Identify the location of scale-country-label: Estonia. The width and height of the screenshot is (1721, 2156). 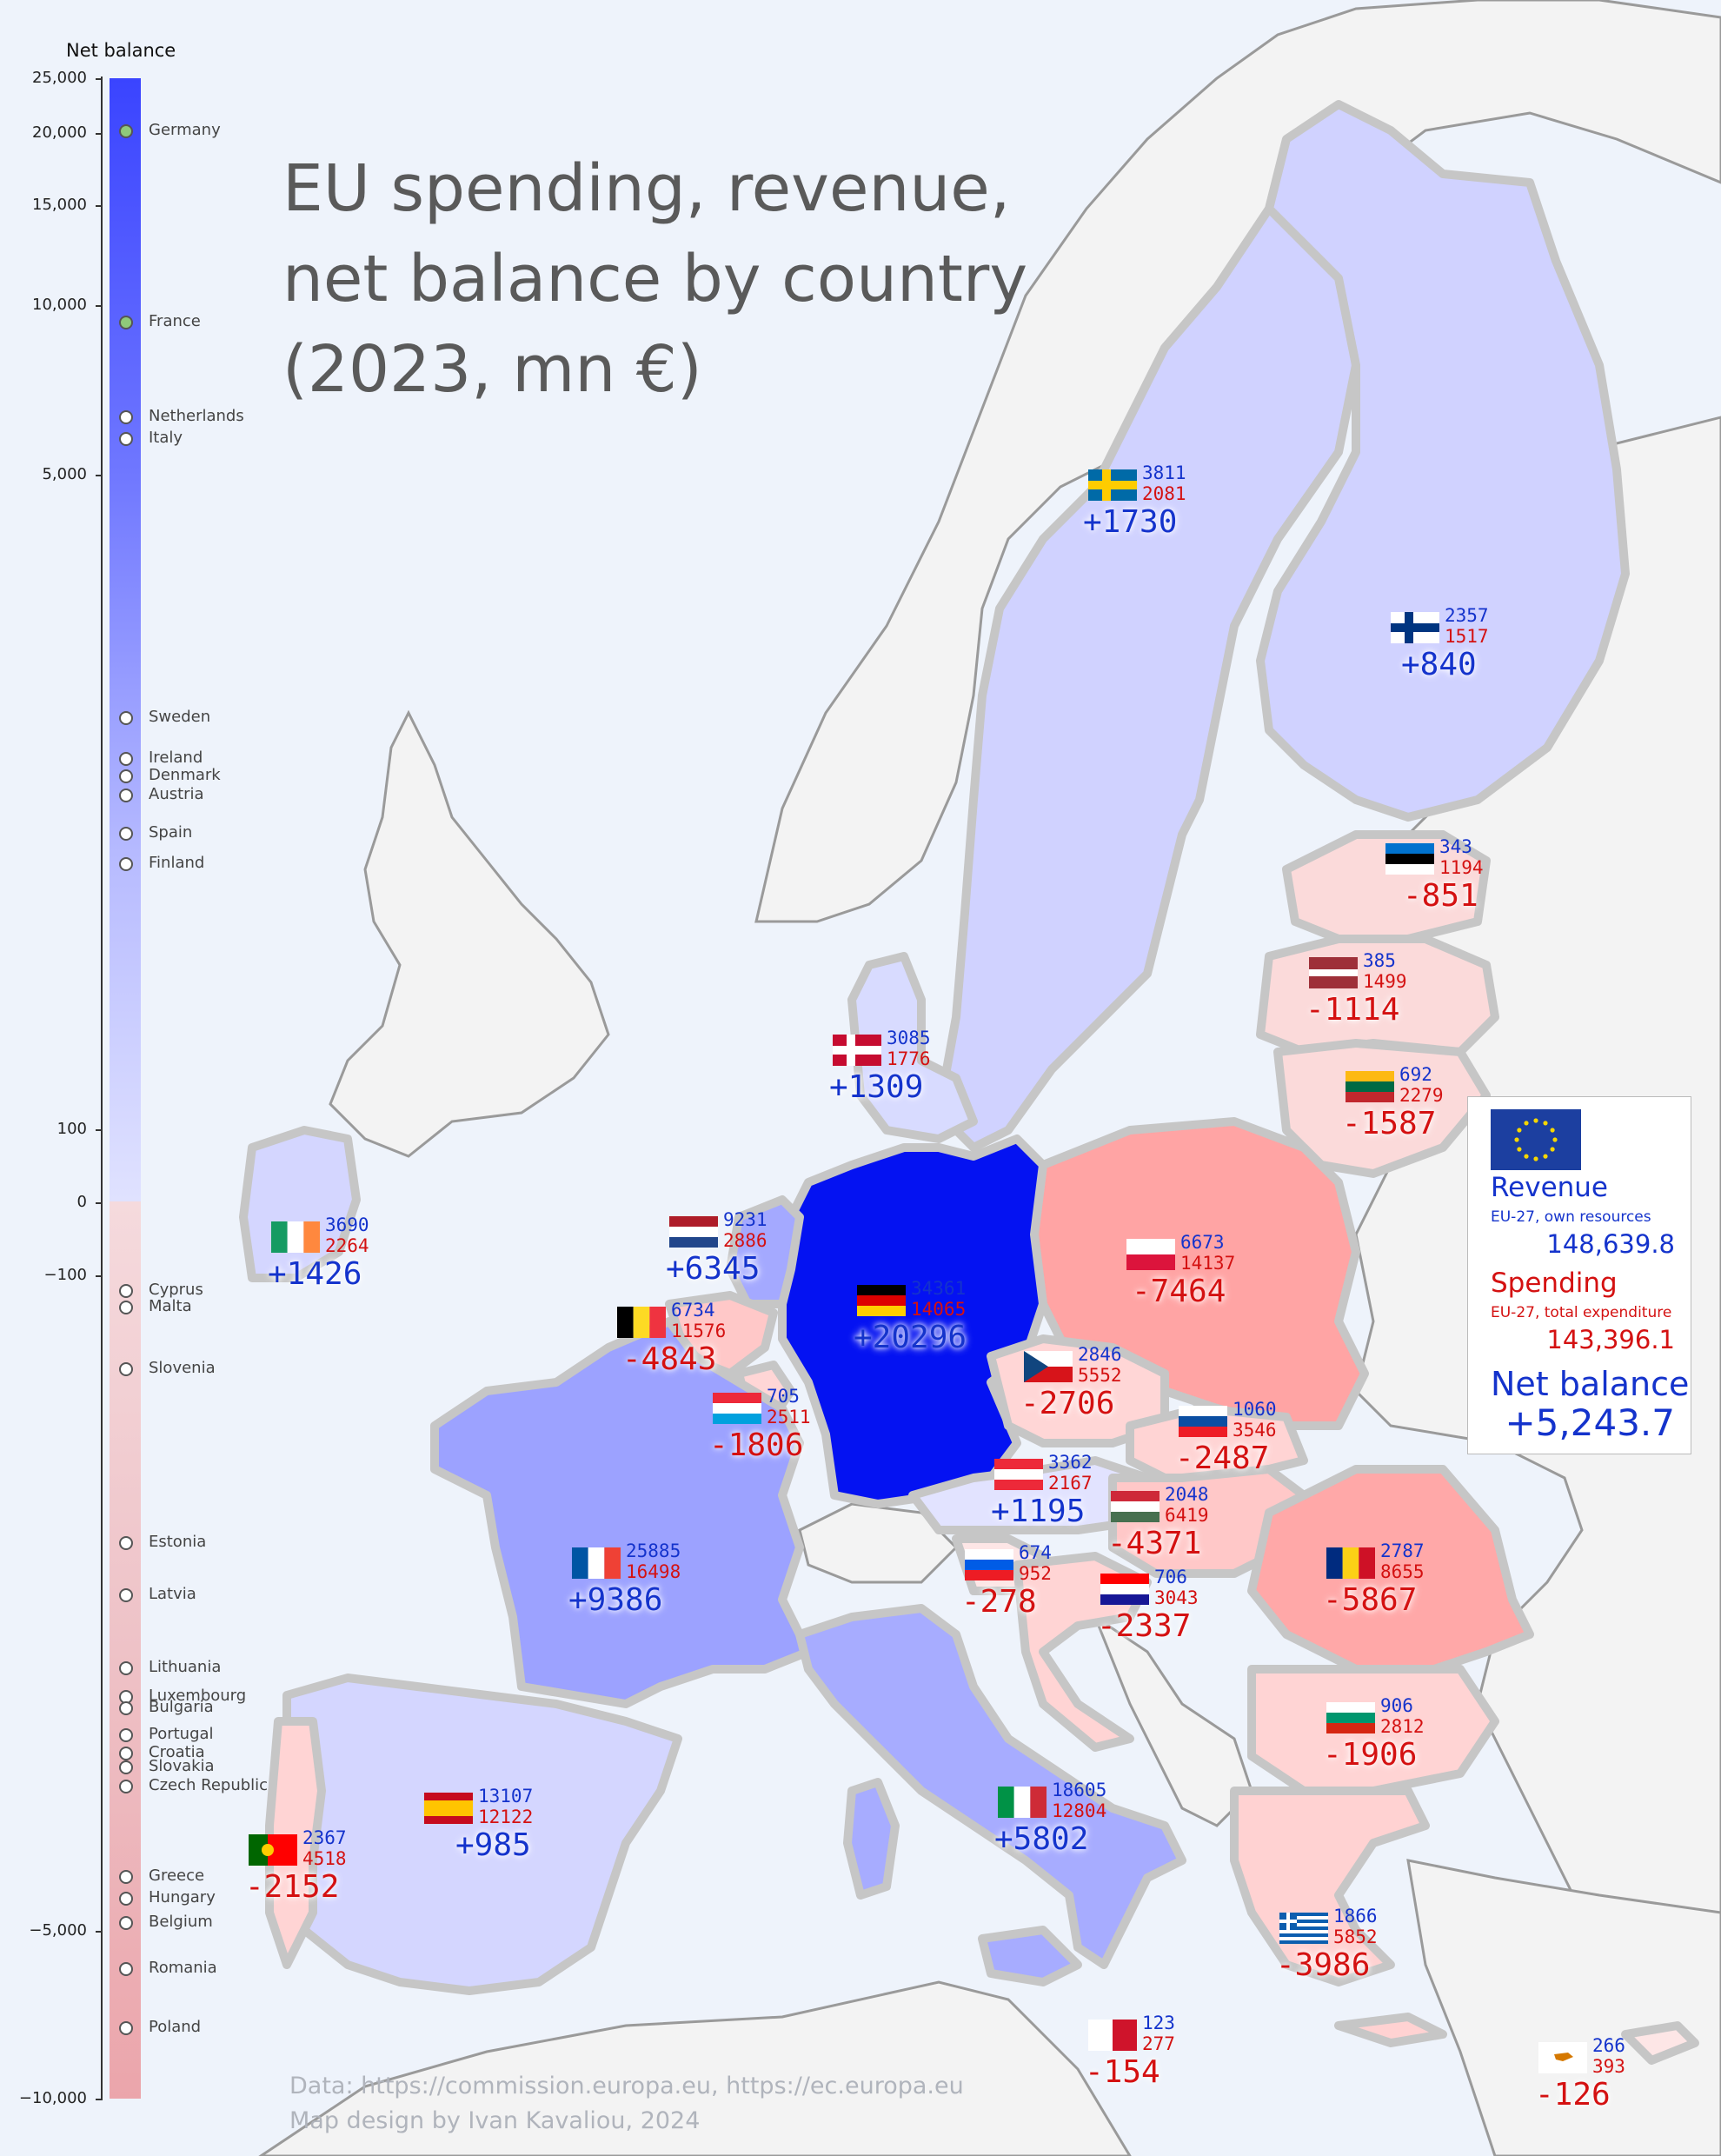
(178, 1542).